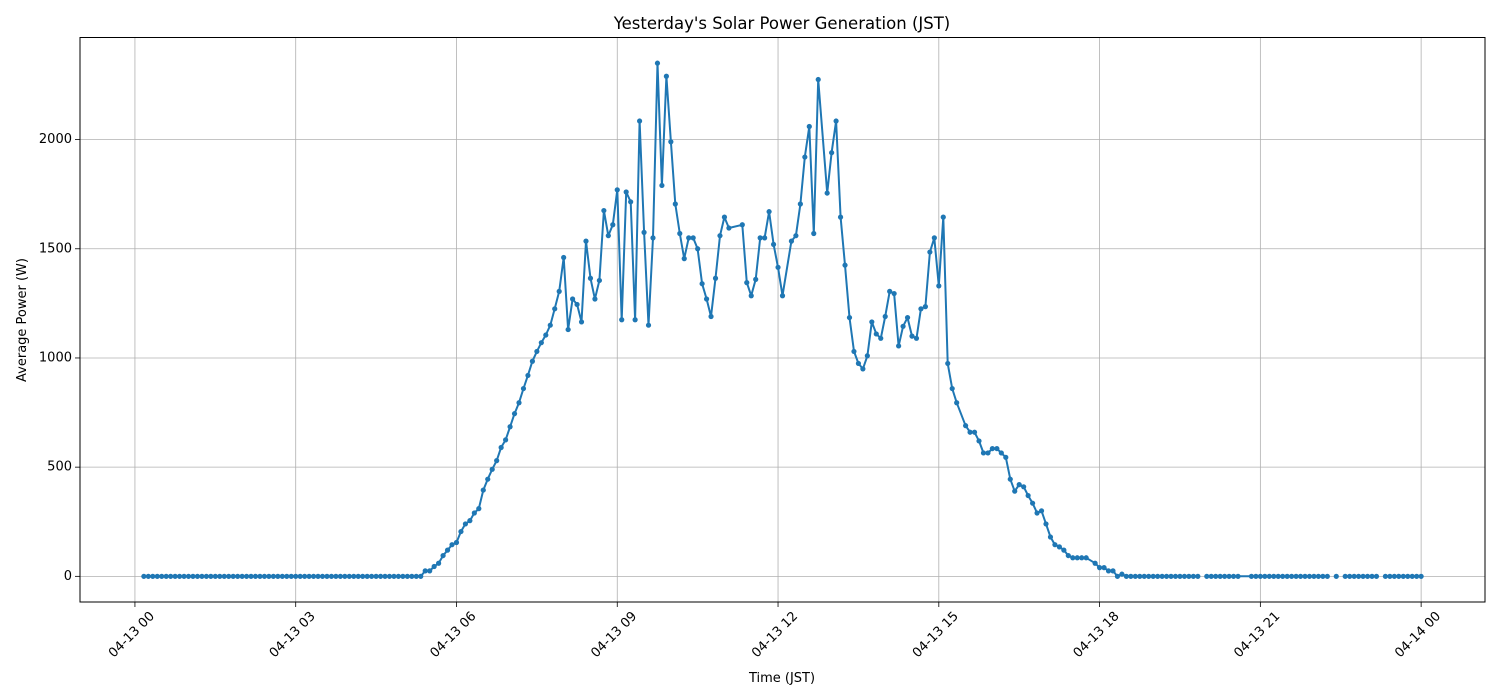 The image size is (1500, 700). What do you see at coordinates (791, 241) in the screenshot?
I see `data-point: 12:15 1535` at bounding box center [791, 241].